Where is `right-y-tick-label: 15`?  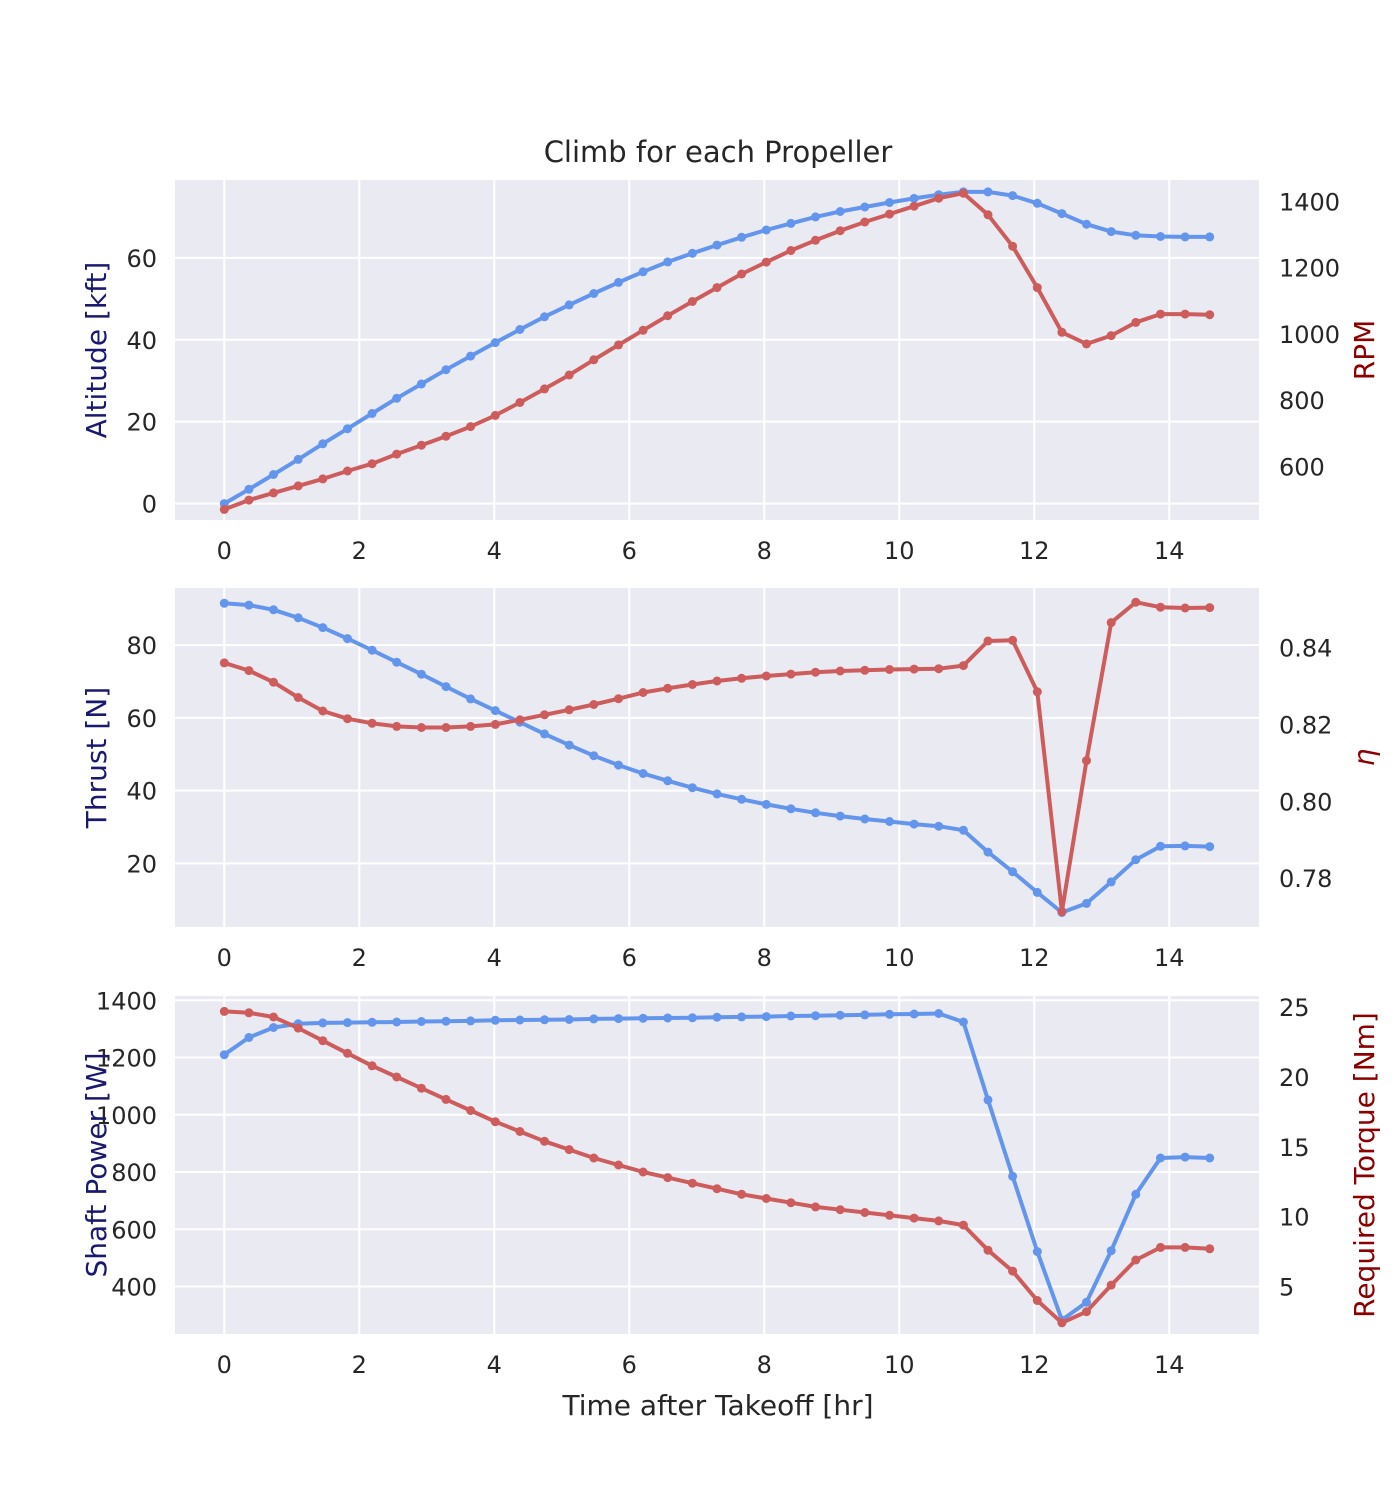 right-y-tick-label: 15 is located at coordinates (1294, 1148).